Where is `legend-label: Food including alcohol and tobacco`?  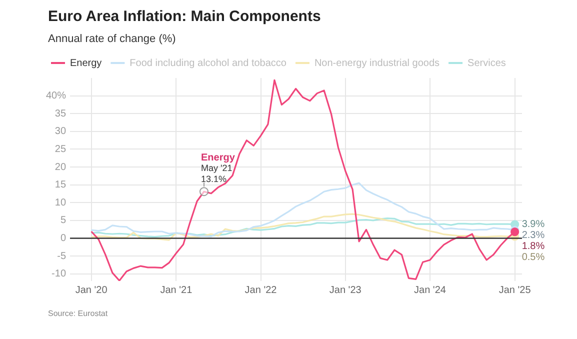 legend-label: Food including alcohol and tobacco is located at coordinates (208, 63).